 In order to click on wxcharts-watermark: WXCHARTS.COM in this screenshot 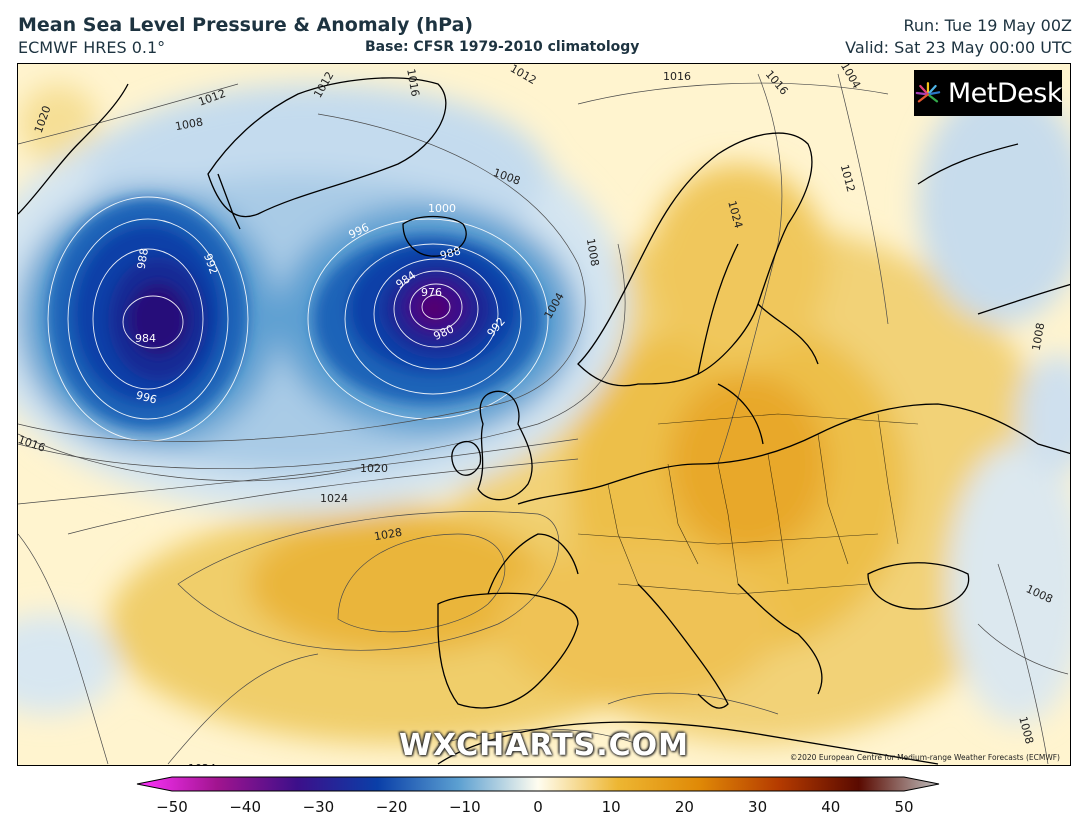, I will do `click(544, 745)`.